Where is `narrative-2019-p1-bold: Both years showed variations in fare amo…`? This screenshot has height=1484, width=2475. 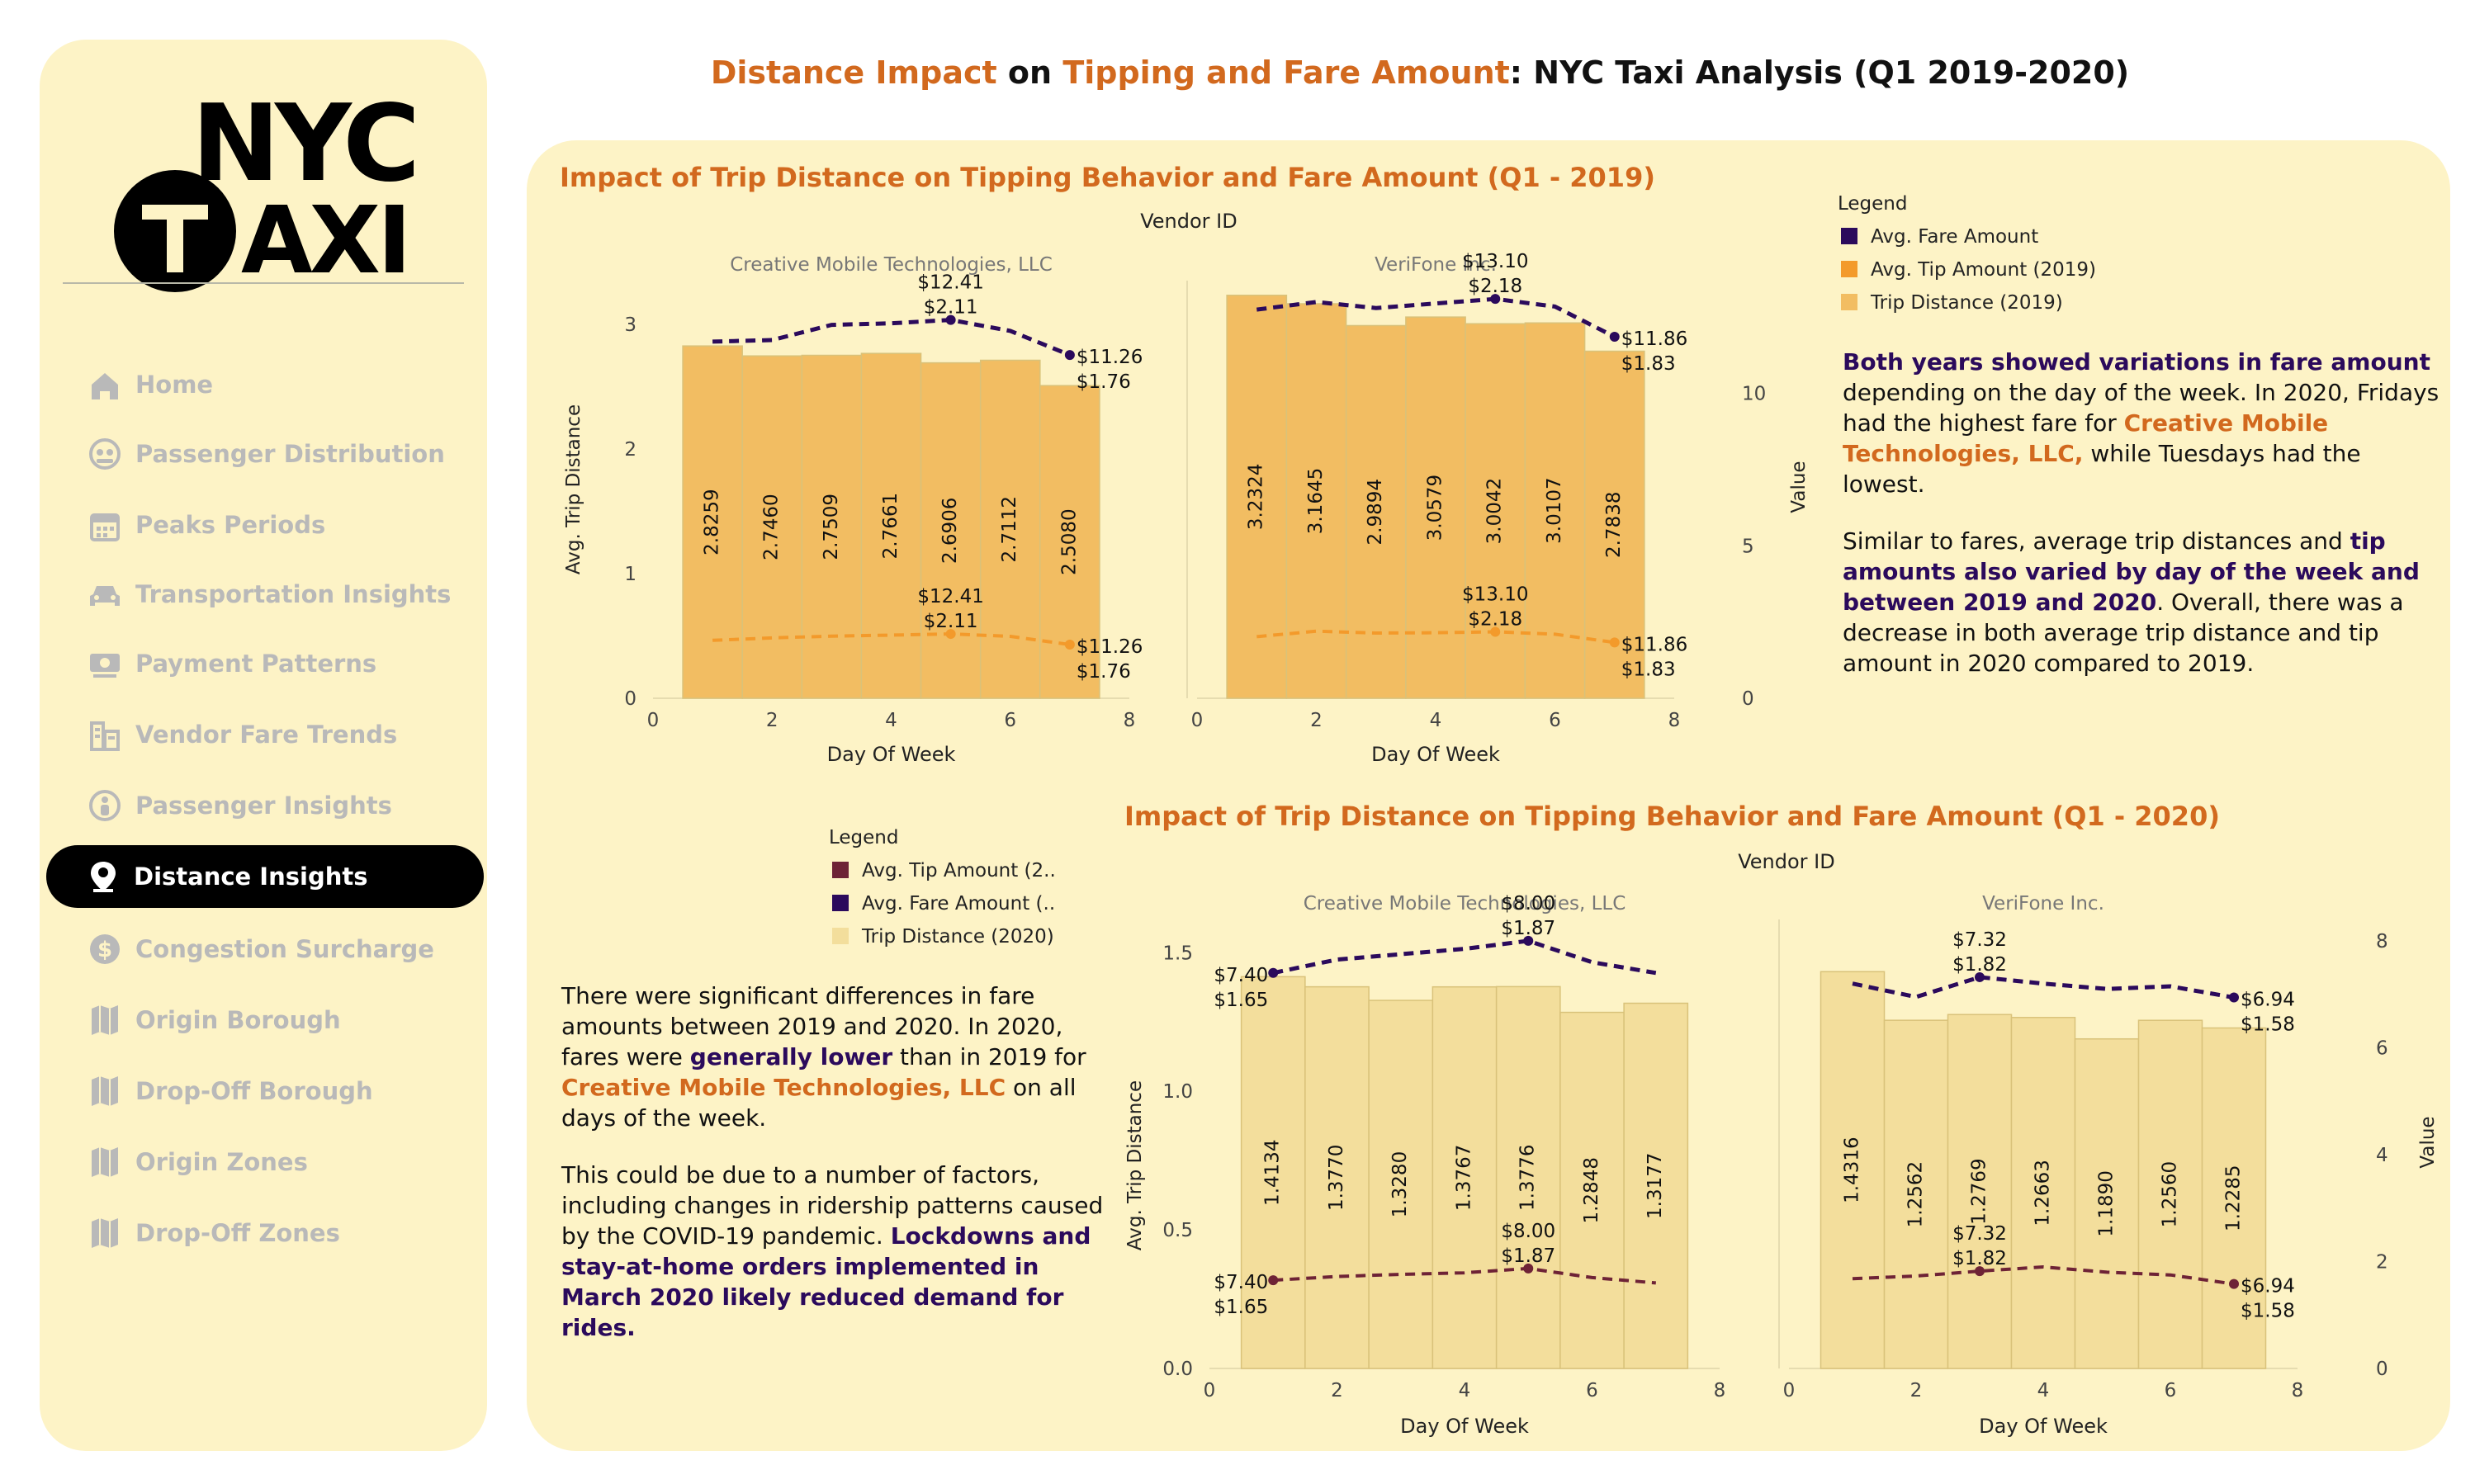
narrative-2019-p1-bold: Both years showed variations in fare amo… is located at coordinates (2136, 362).